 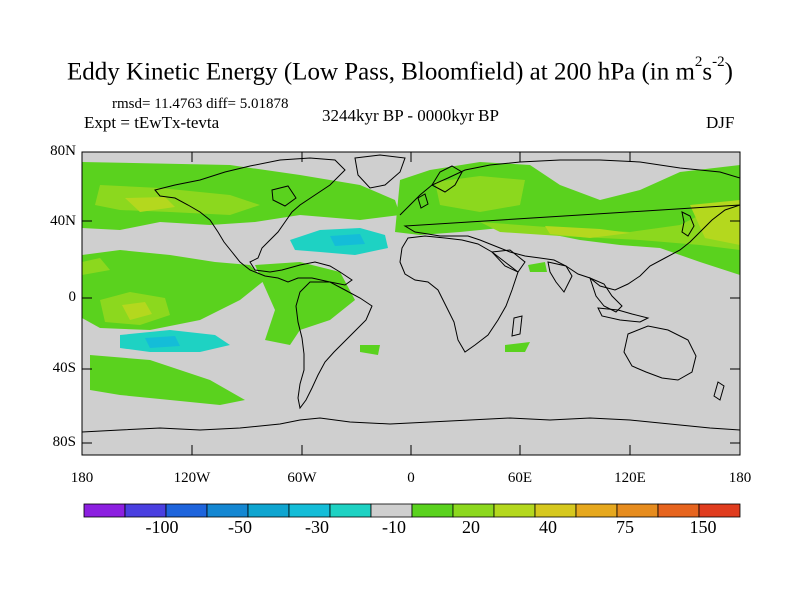 What do you see at coordinates (241, 196) in the screenshot?
I see `anomaly-north-pacific-america` at bounding box center [241, 196].